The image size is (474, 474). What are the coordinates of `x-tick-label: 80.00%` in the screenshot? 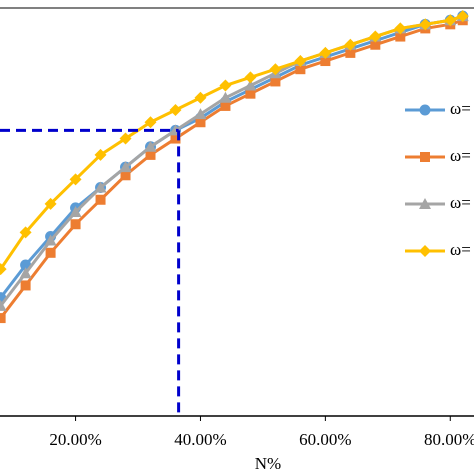 It's located at (449, 439).